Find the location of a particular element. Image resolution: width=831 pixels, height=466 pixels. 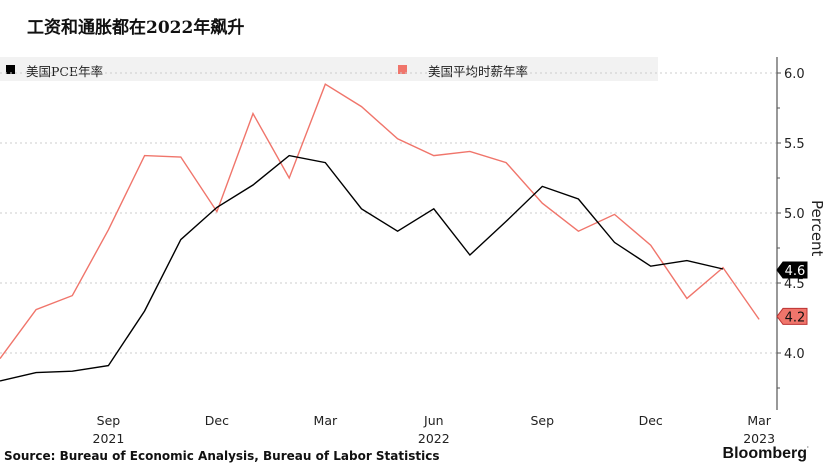

legend-swatch-pce is located at coordinates (10, 69).